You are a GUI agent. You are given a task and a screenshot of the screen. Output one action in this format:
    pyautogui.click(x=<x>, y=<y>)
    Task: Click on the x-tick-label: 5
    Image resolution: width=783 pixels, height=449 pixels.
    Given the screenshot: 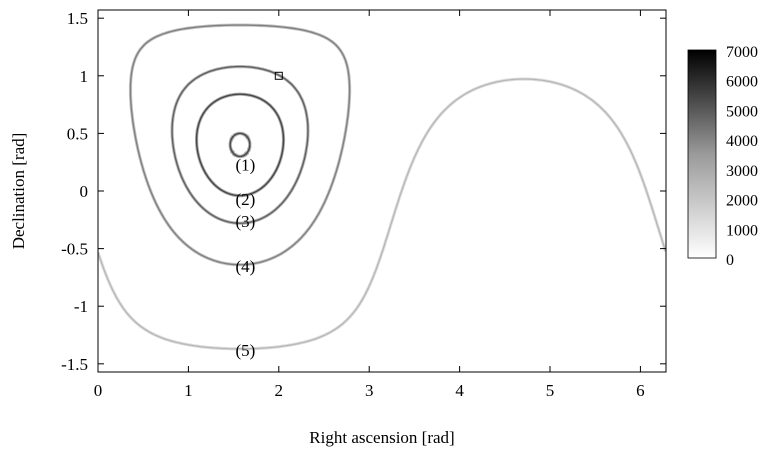 What is the action you would take?
    pyautogui.click(x=550, y=390)
    